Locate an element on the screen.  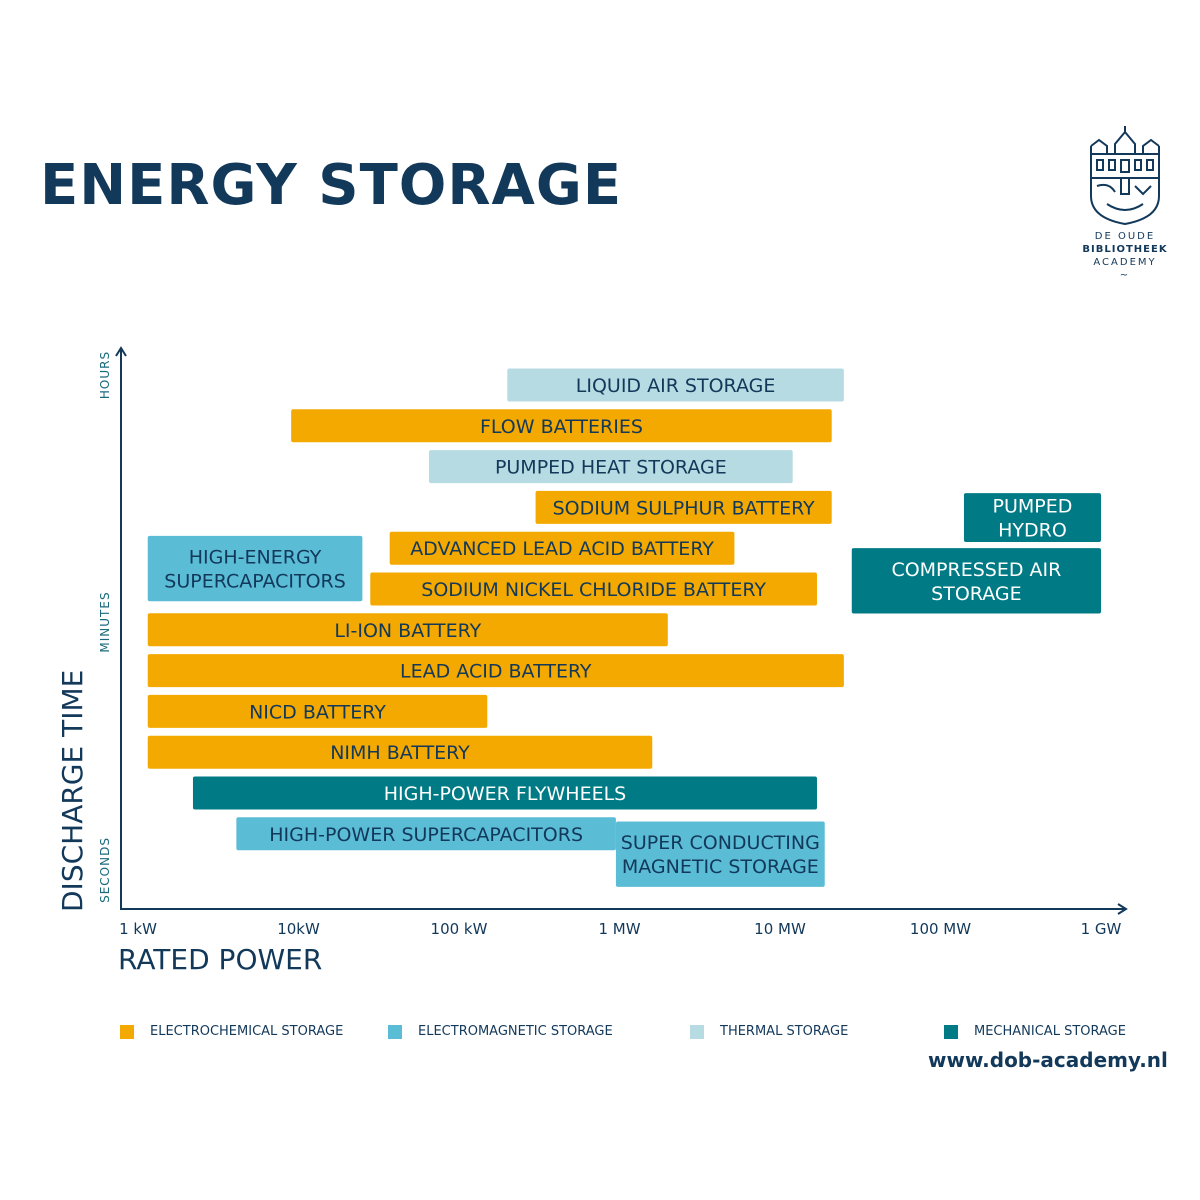
x-tick-labels: 1 kW 10kW 100 kW 1 MW 10 MW 100 MW 1 GW is located at coordinates (620, 929).